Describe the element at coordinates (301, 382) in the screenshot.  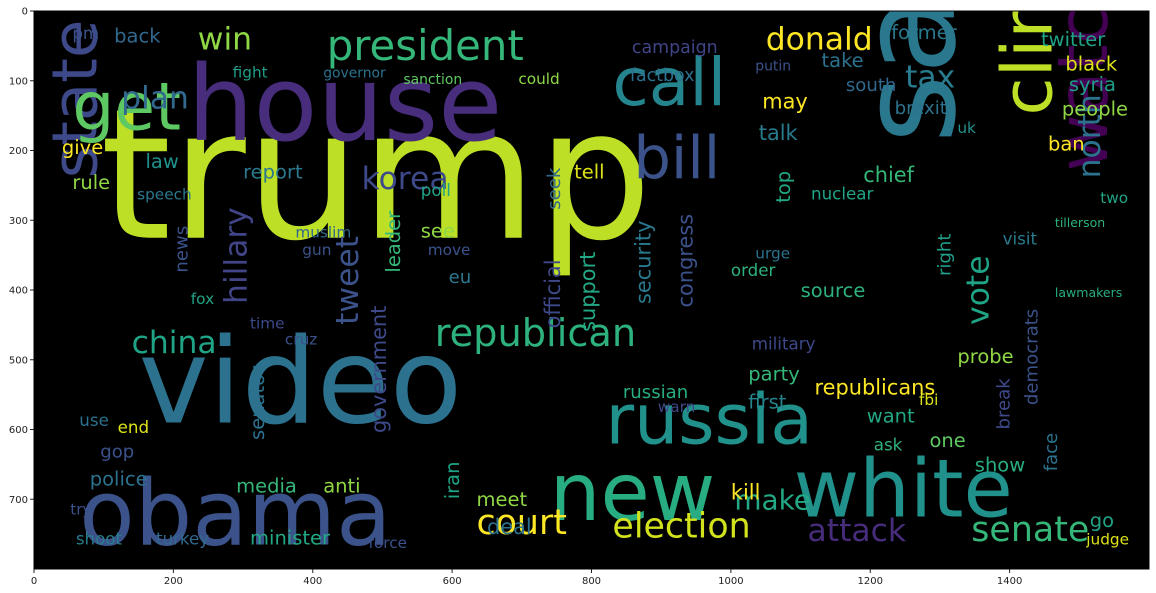
I see `word-video: video` at that location.